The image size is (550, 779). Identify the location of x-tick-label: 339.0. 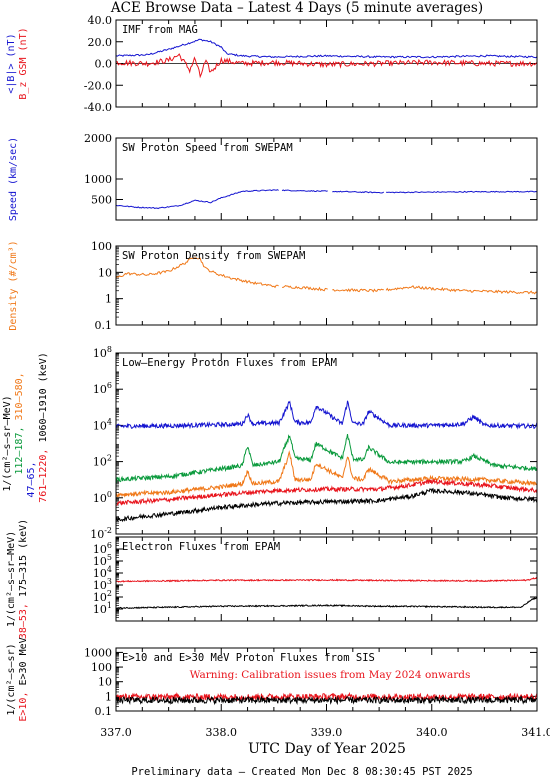
(327, 732).